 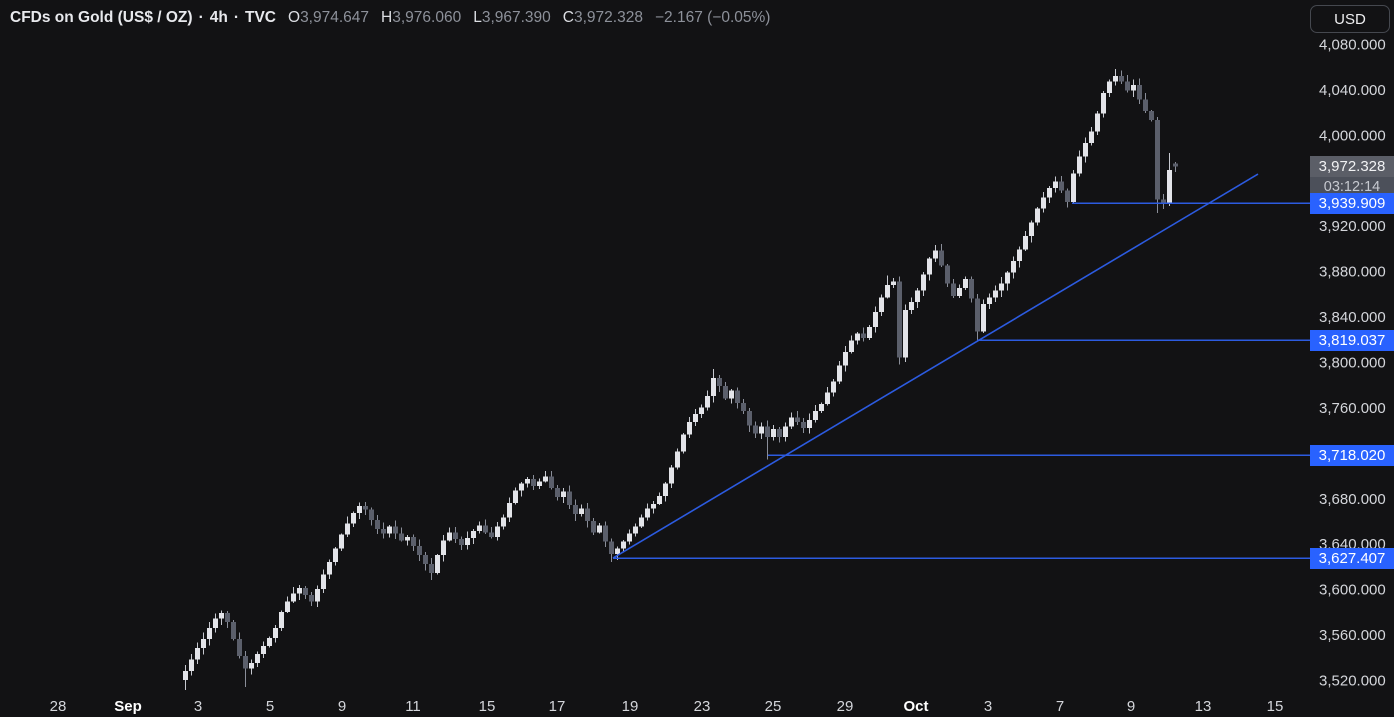 What do you see at coordinates (845, 706) in the screenshot?
I see `svg-text: 29` at bounding box center [845, 706].